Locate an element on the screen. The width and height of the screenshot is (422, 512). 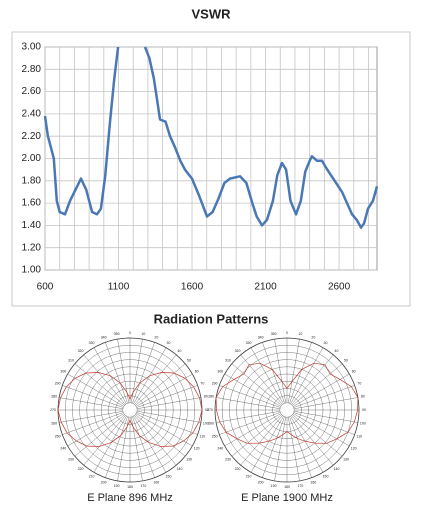
angle-label: 130 is located at coordinates (346, 459).